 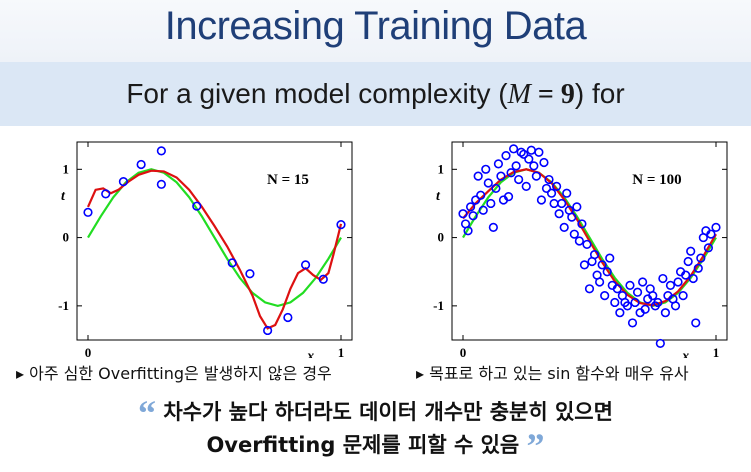 I want to click on y-tick-label: 1, so click(x=441, y=168).